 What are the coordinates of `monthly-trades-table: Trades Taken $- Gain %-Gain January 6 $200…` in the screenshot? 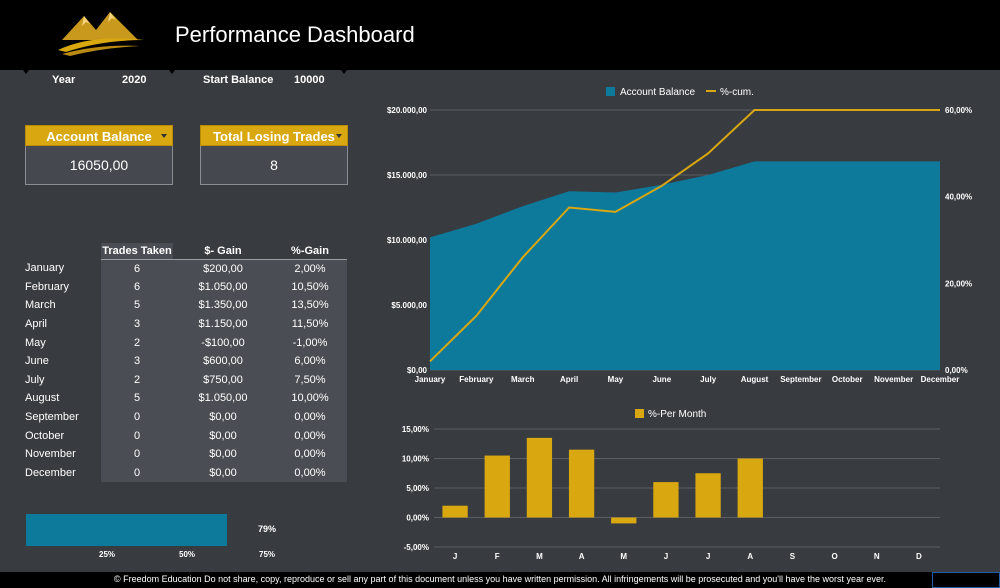 It's located at (186, 363).